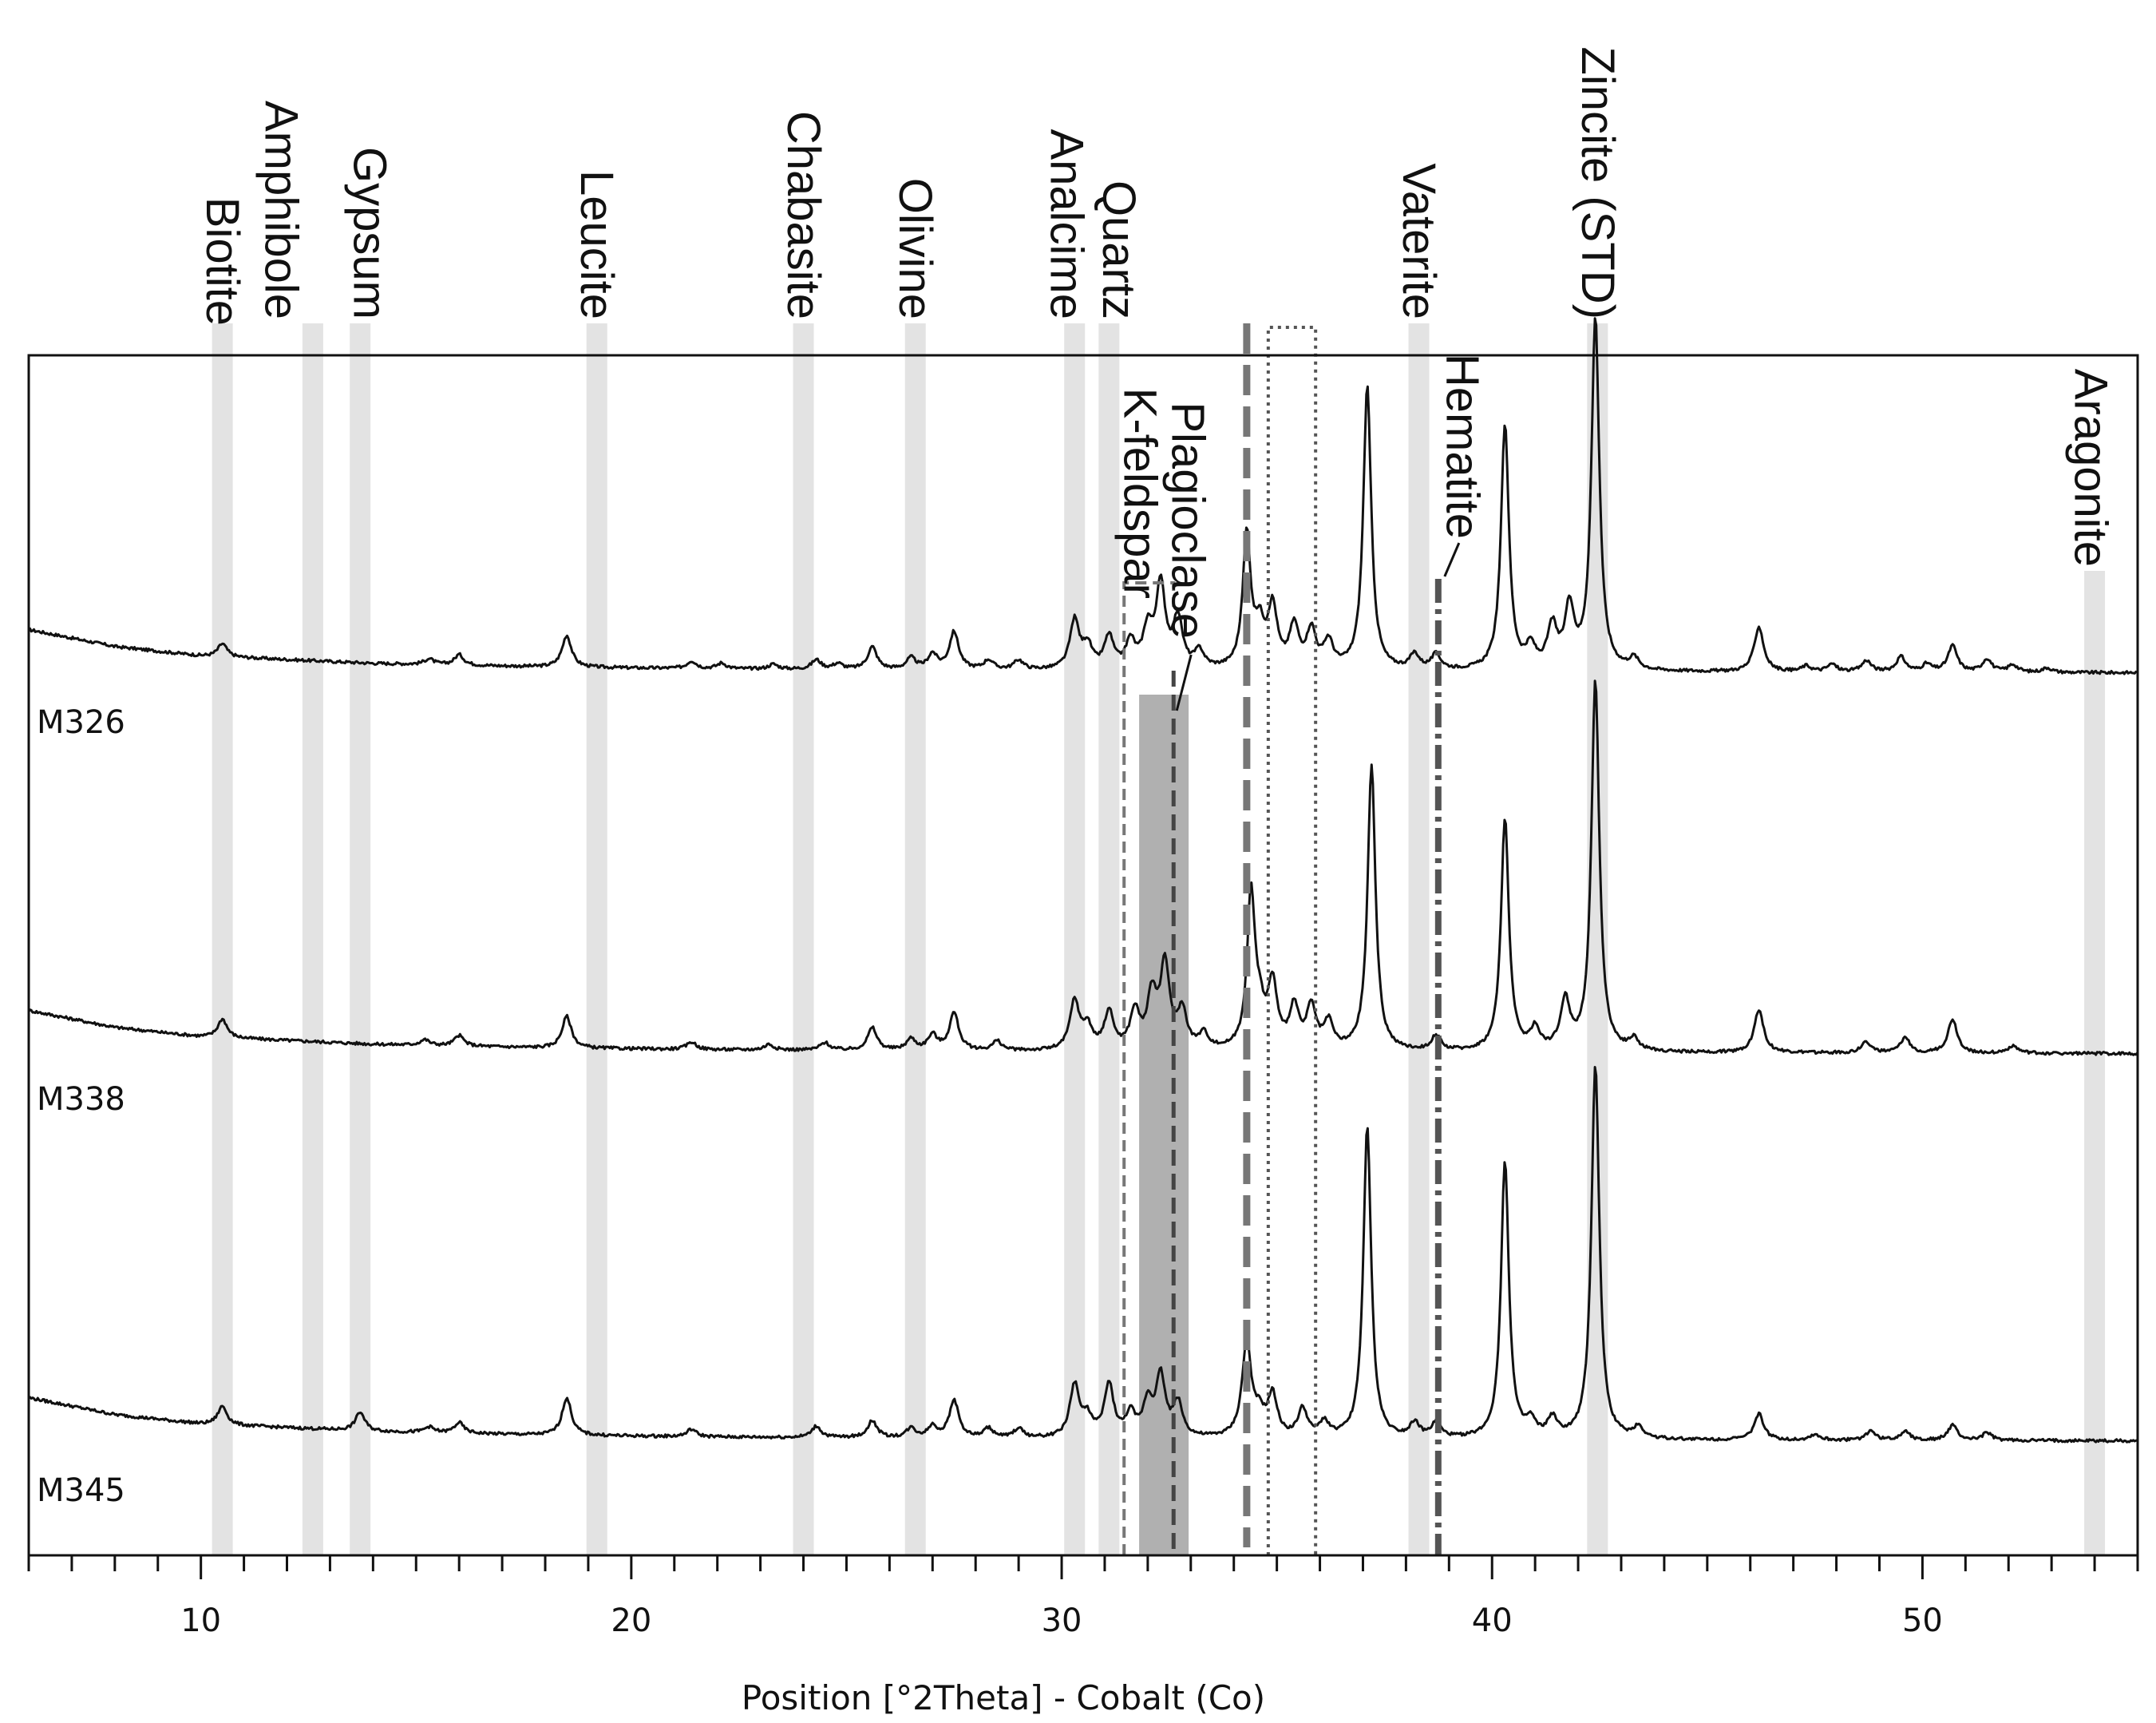  What do you see at coordinates (1419, 939) in the screenshot?
I see `band-vaterite` at bounding box center [1419, 939].